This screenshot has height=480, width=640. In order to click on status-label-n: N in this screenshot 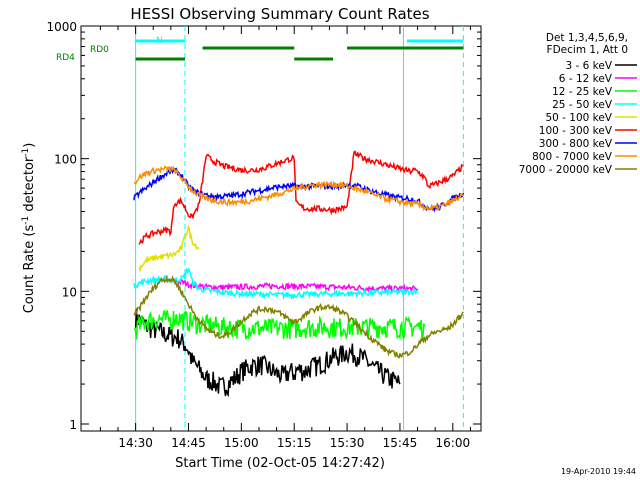, I will do `click(159, 41)`.